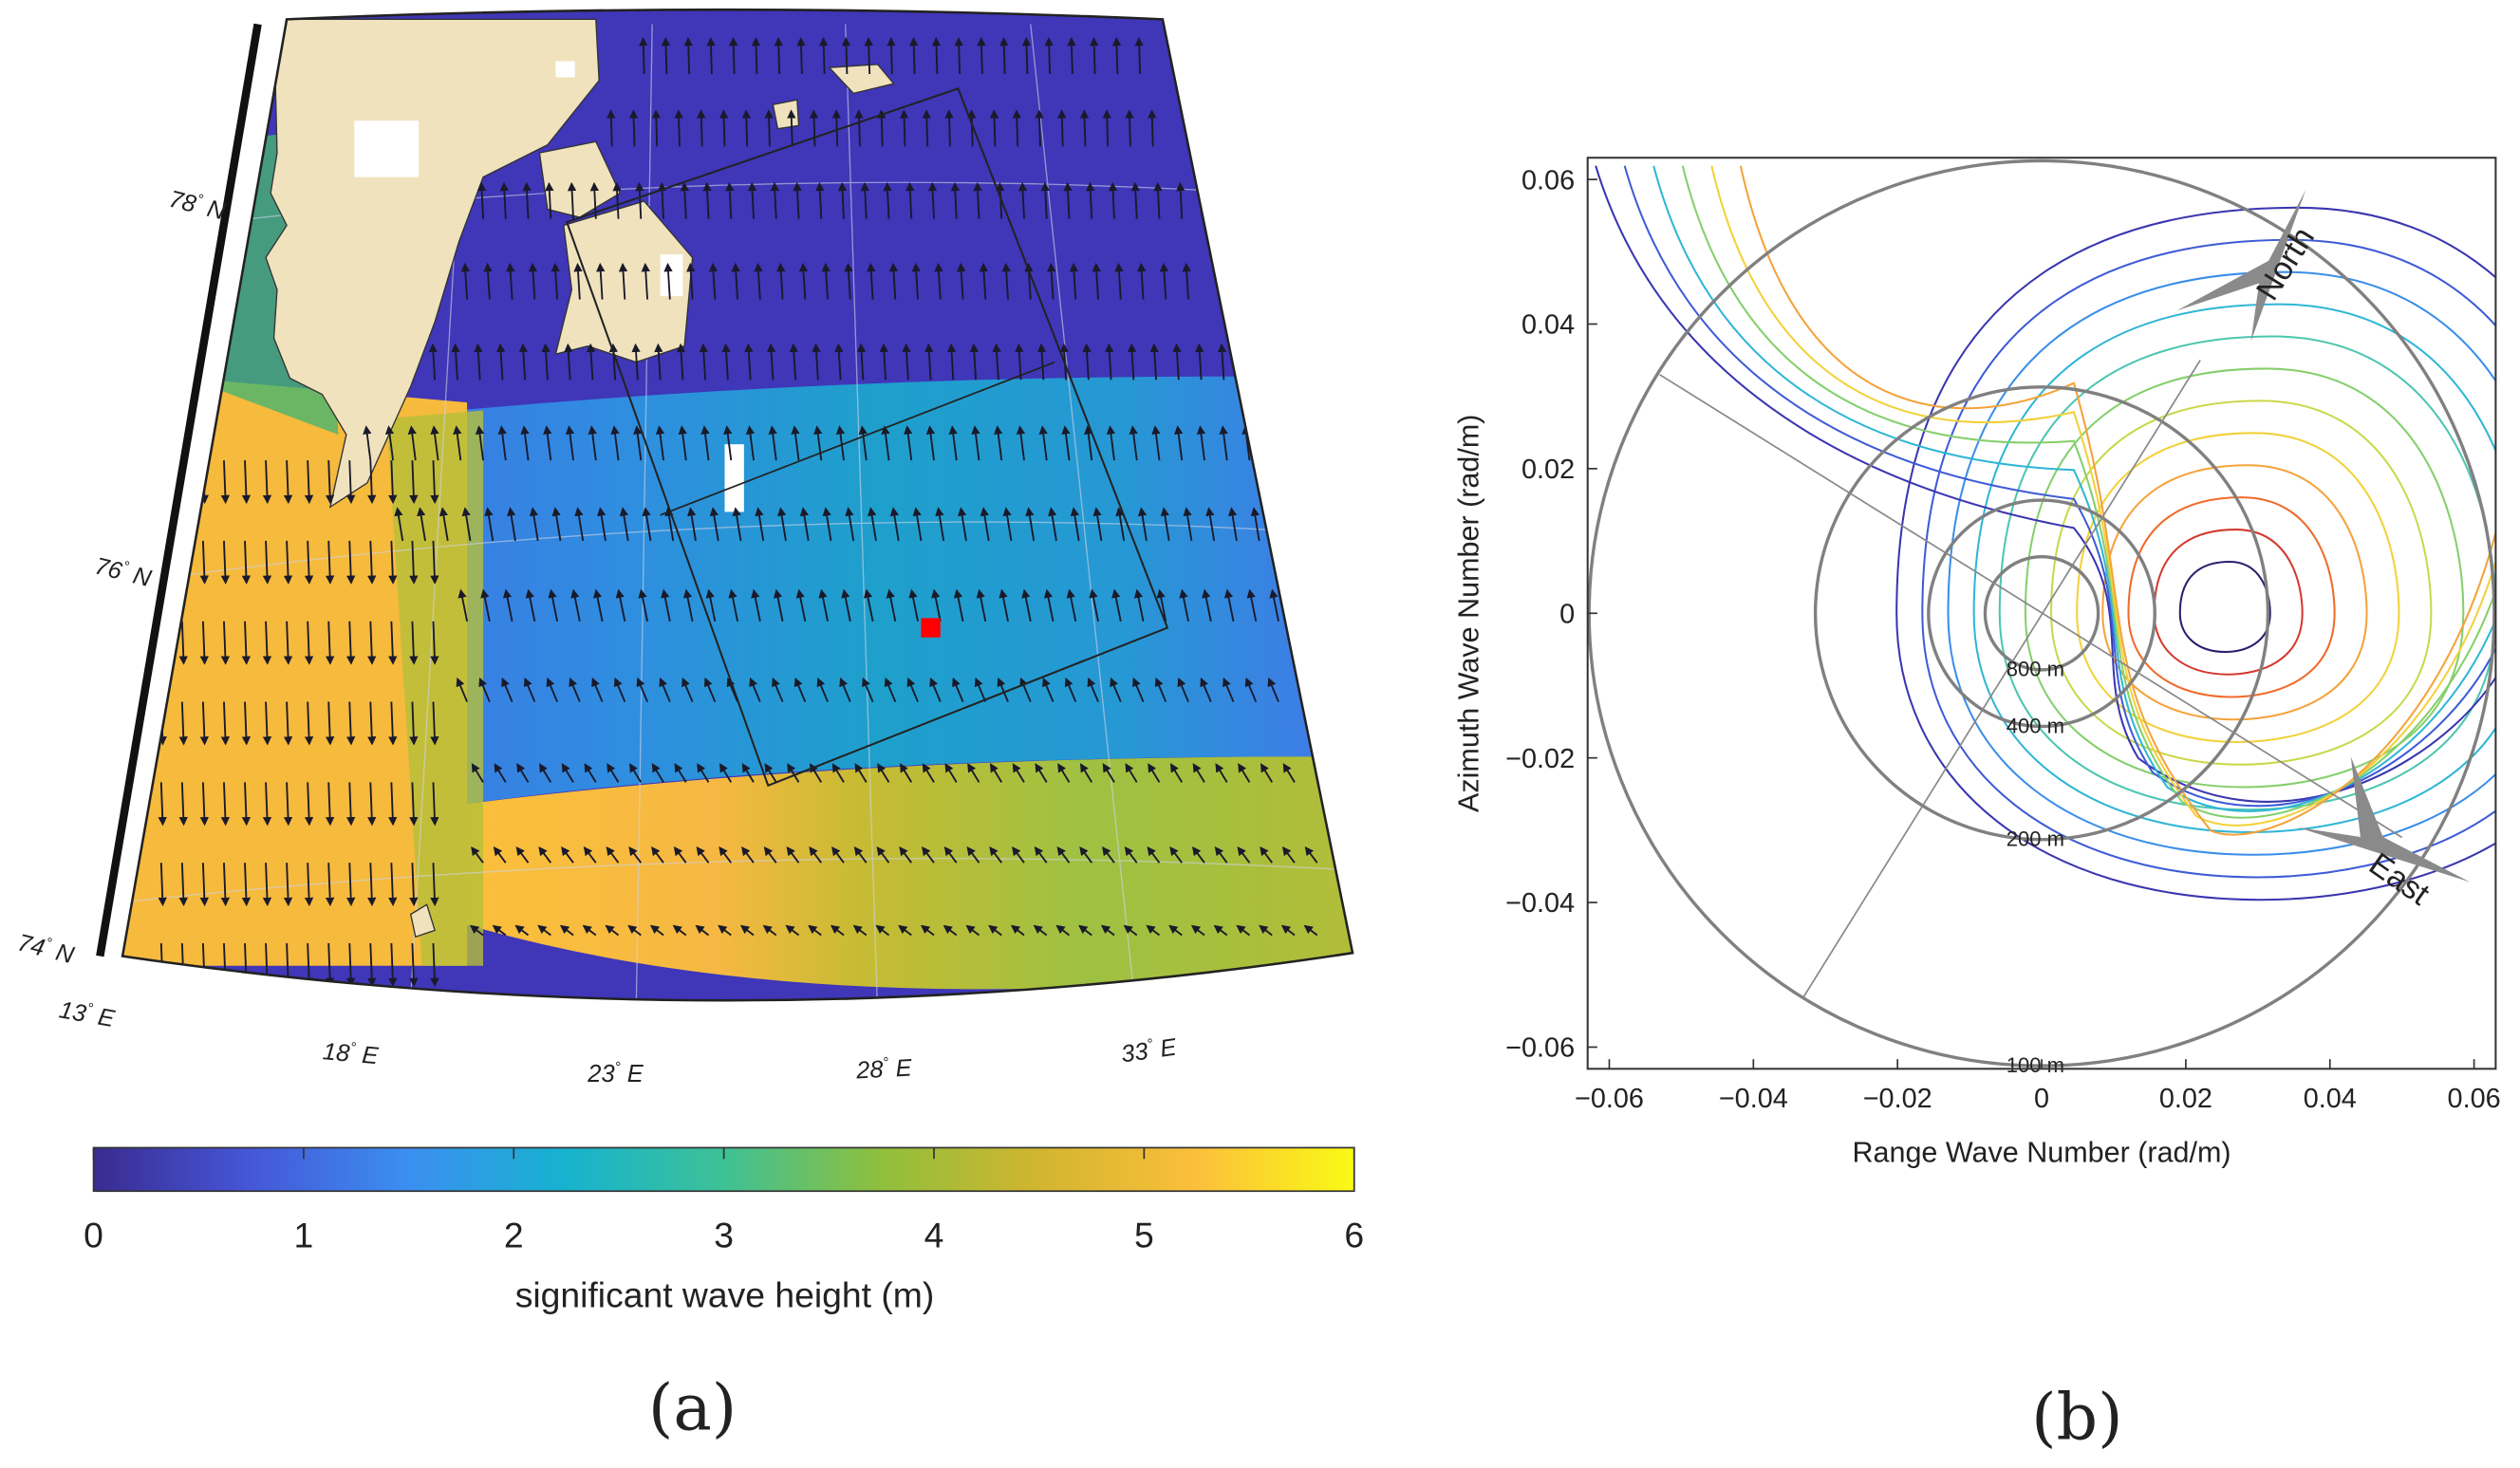 The width and height of the screenshot is (2520, 1468). What do you see at coordinates (87, 1013) in the screenshot?
I see `lon-label-13: 13° E` at bounding box center [87, 1013].